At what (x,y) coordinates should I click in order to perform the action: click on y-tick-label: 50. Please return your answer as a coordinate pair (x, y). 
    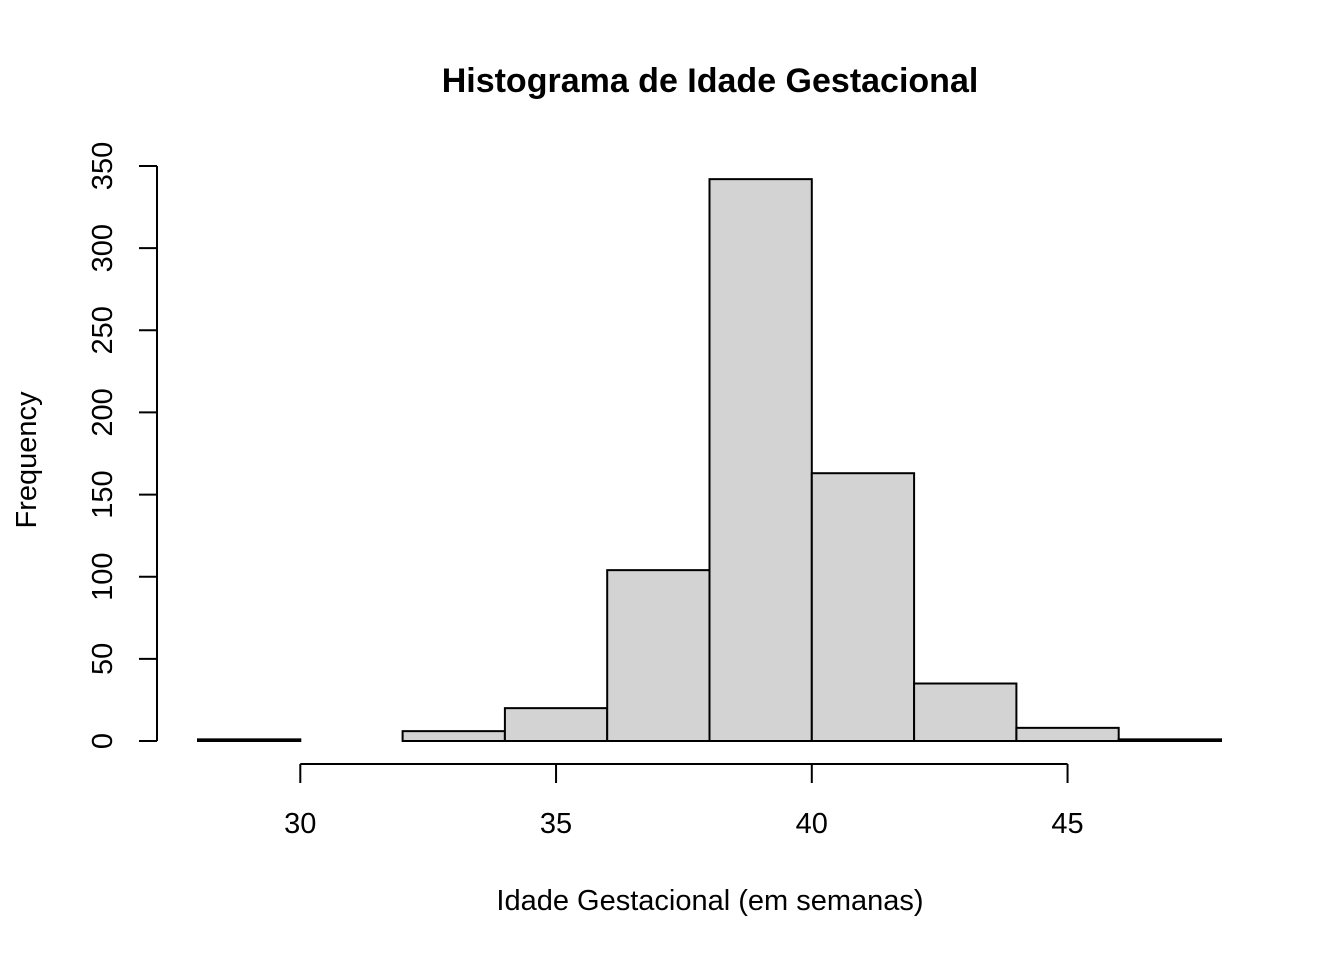
    Looking at the image, I should click on (103, 659).